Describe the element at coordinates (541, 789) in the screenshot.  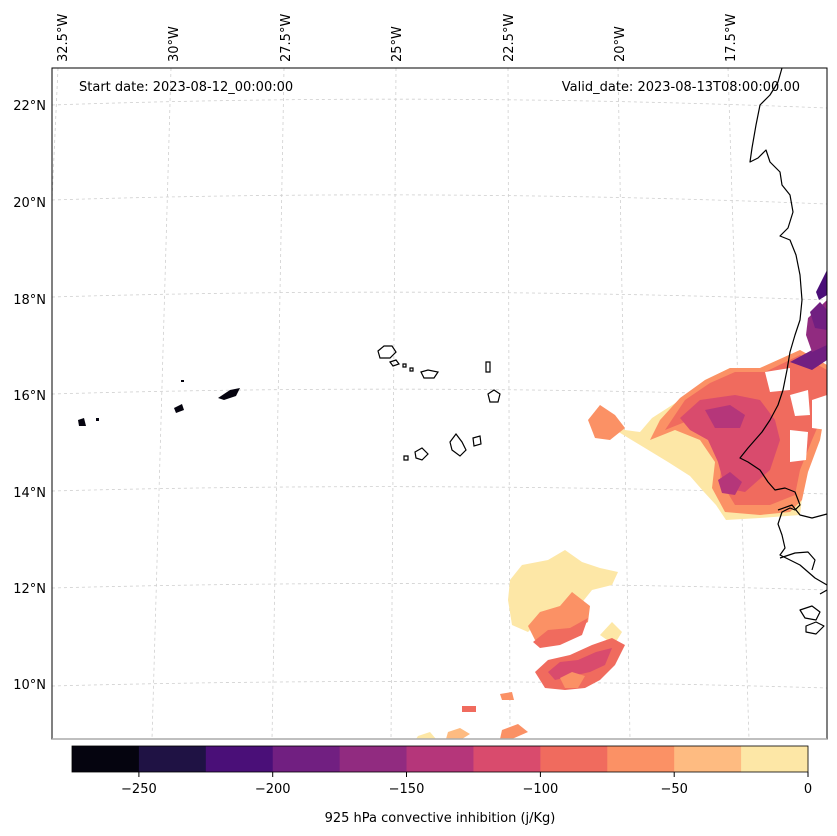
I see `colorbar-tick-label: −100` at that location.